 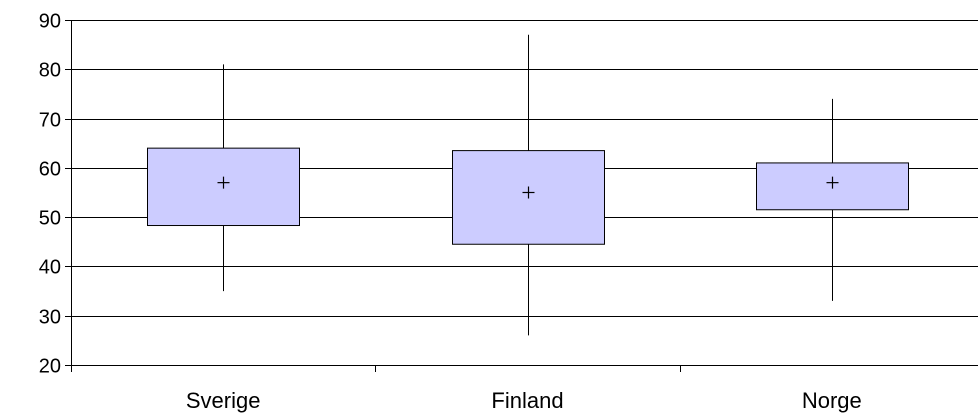 What do you see at coordinates (50, 318) in the screenshot?
I see `y-tick-label: 30` at bounding box center [50, 318].